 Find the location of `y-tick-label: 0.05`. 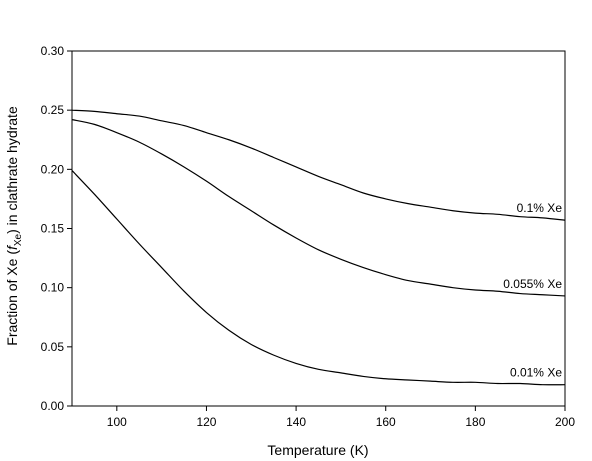

y-tick-label: 0.05 is located at coordinates (53, 347).